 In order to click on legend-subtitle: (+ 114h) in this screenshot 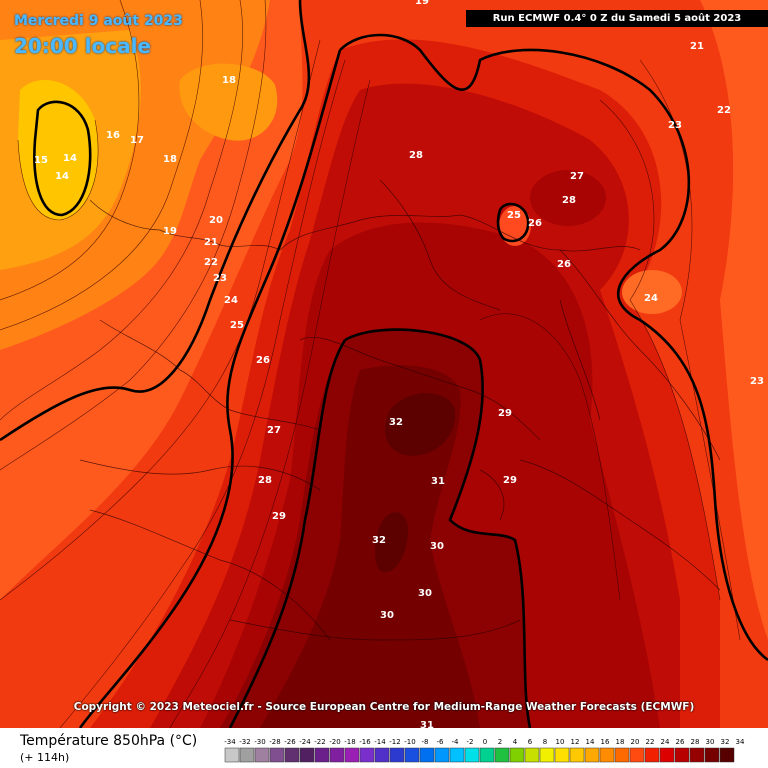, I will do `click(45, 757)`.